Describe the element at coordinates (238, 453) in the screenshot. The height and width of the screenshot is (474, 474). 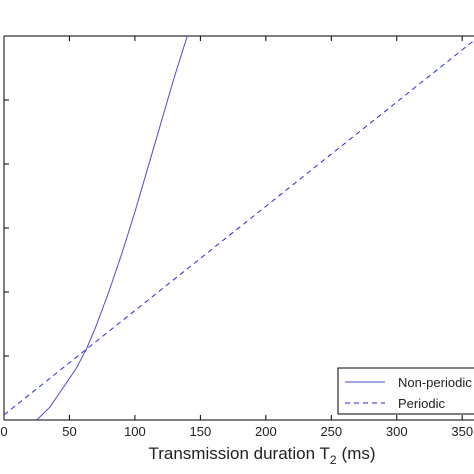
I see `x-label-main: Transmission duration T` at that location.